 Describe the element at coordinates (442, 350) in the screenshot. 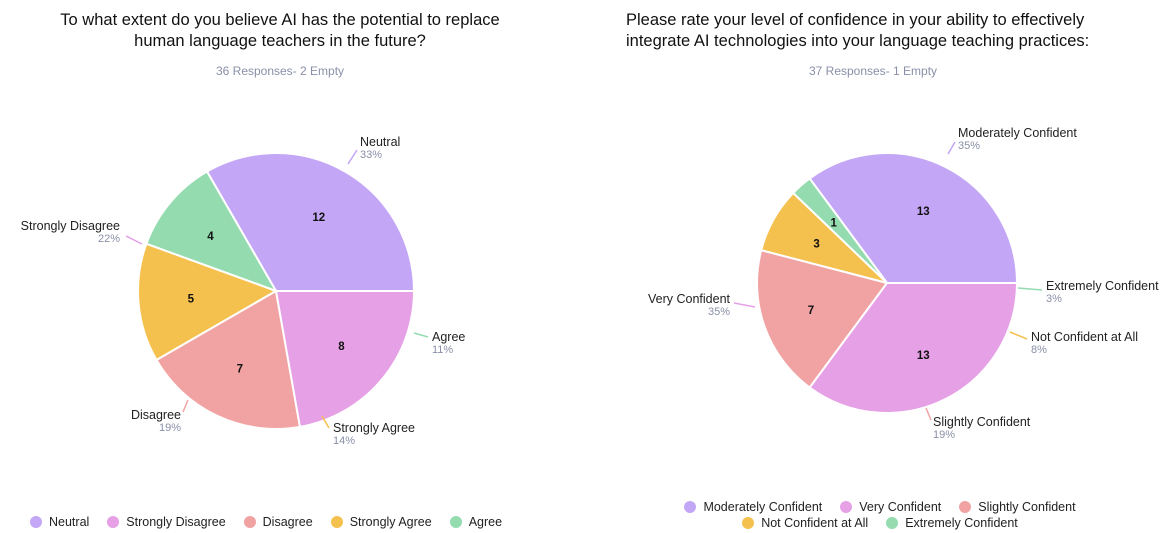

I see `slice-percent-label: 11%` at that location.